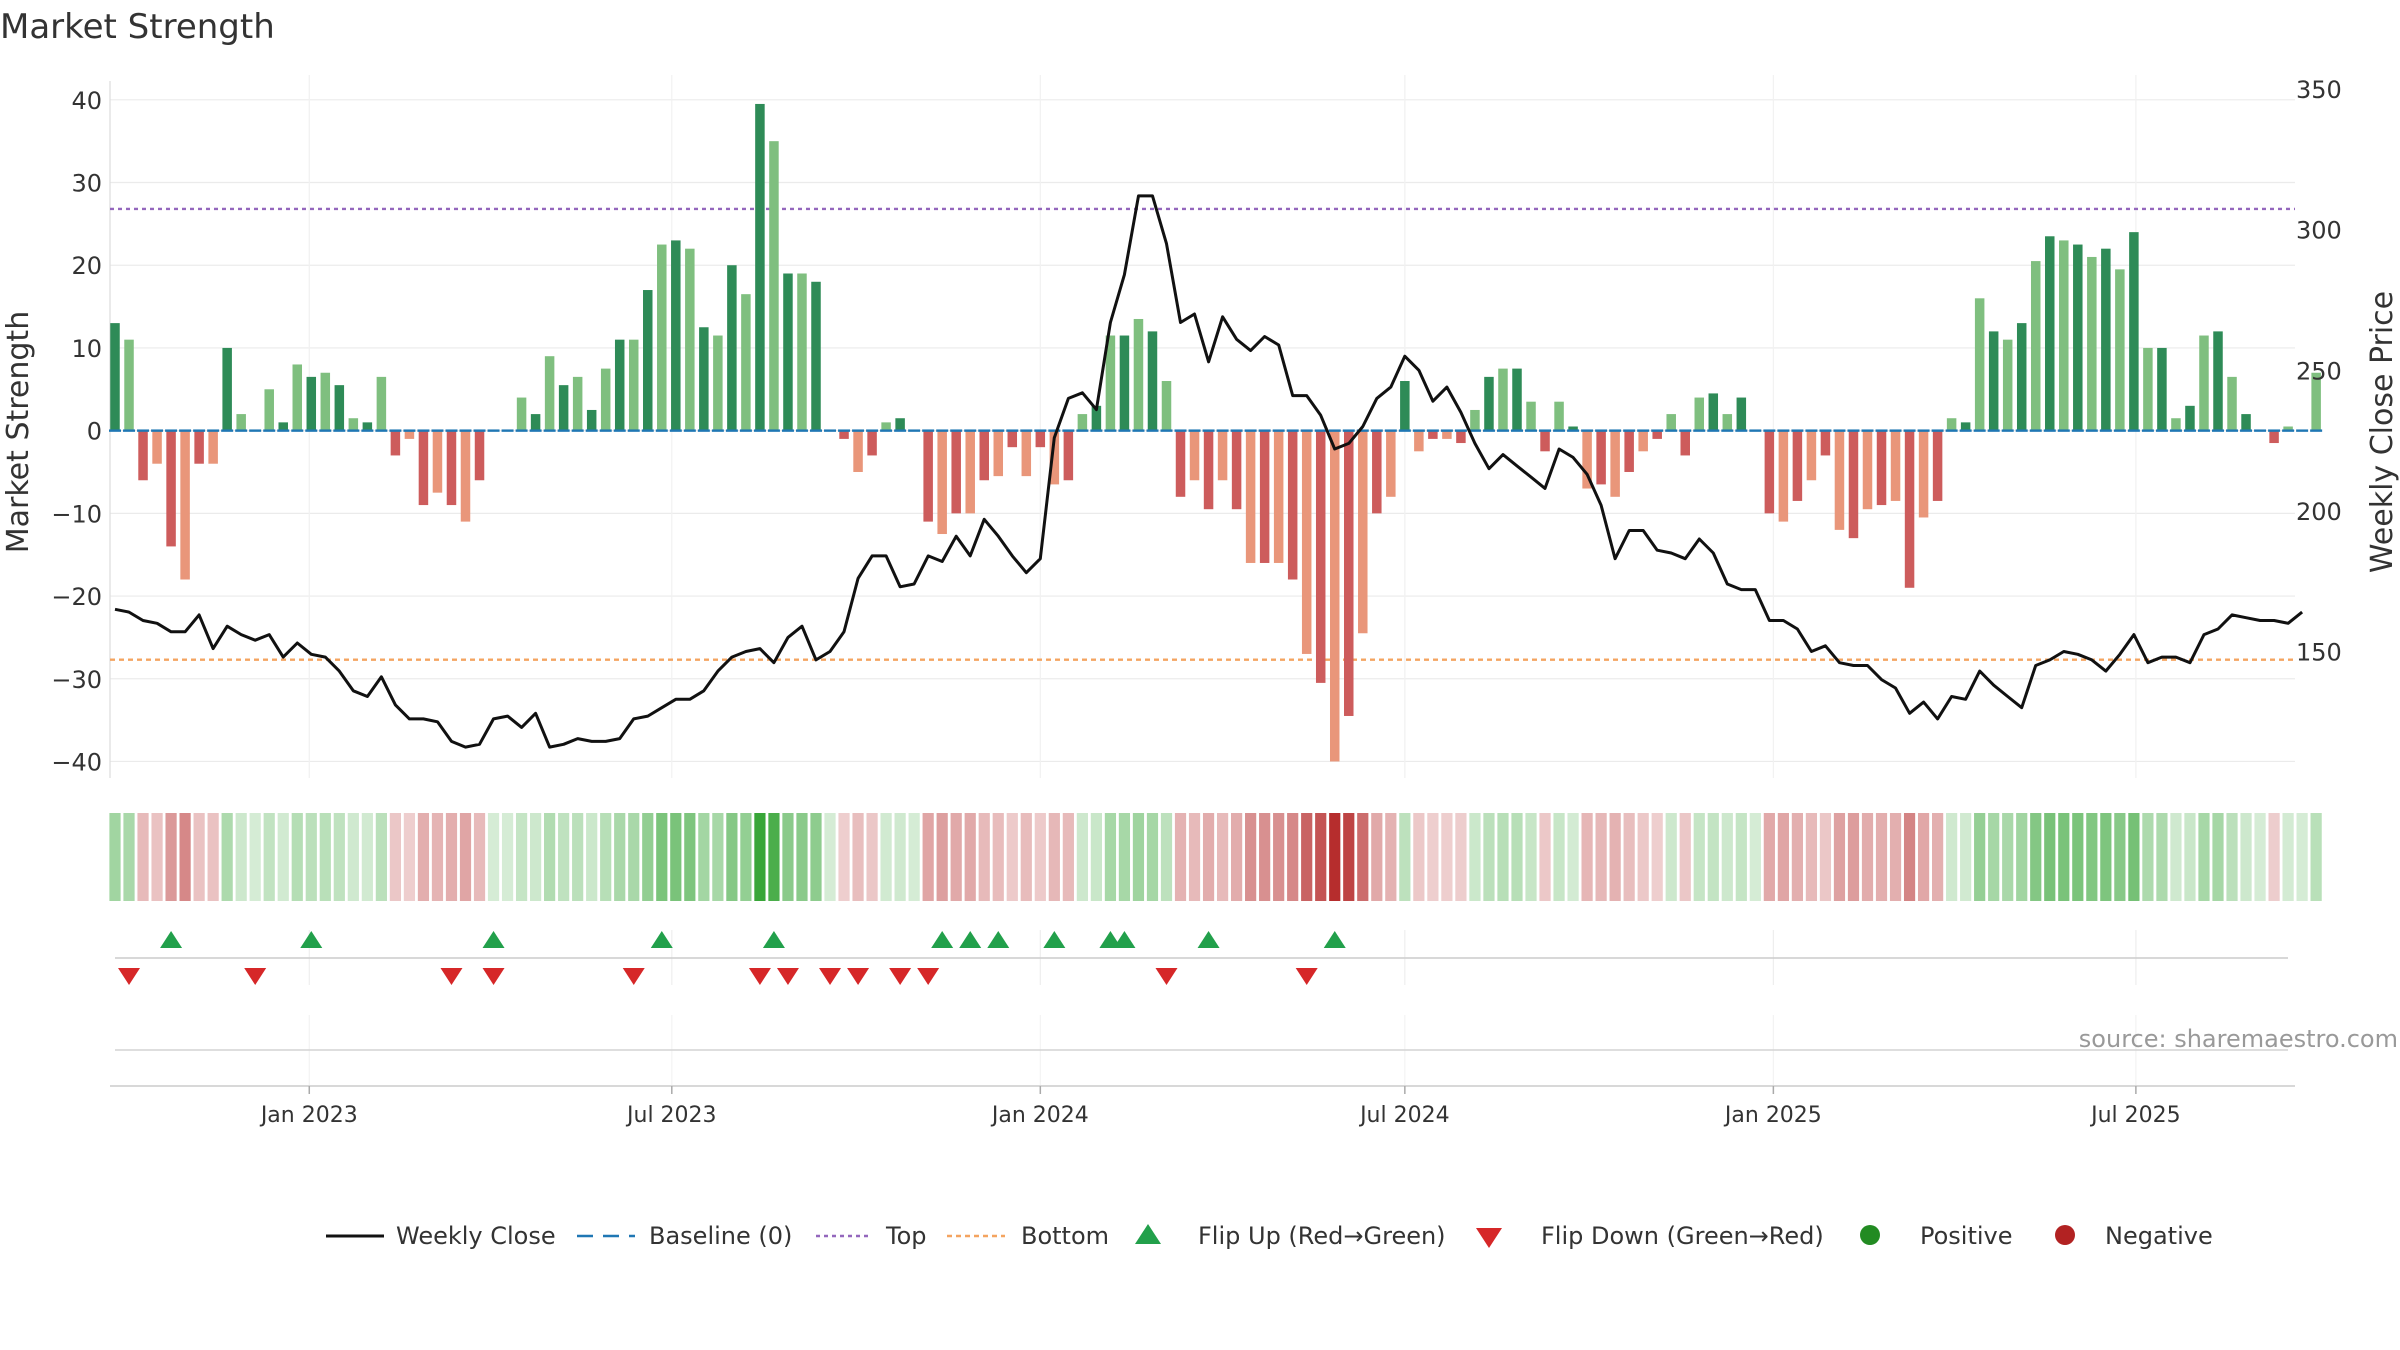 Image resolution: width=2400 pixels, height=1350 pixels. Describe the element at coordinates (2135, 1115) in the screenshot. I see `x-tick-label: Jul 2025` at that location.